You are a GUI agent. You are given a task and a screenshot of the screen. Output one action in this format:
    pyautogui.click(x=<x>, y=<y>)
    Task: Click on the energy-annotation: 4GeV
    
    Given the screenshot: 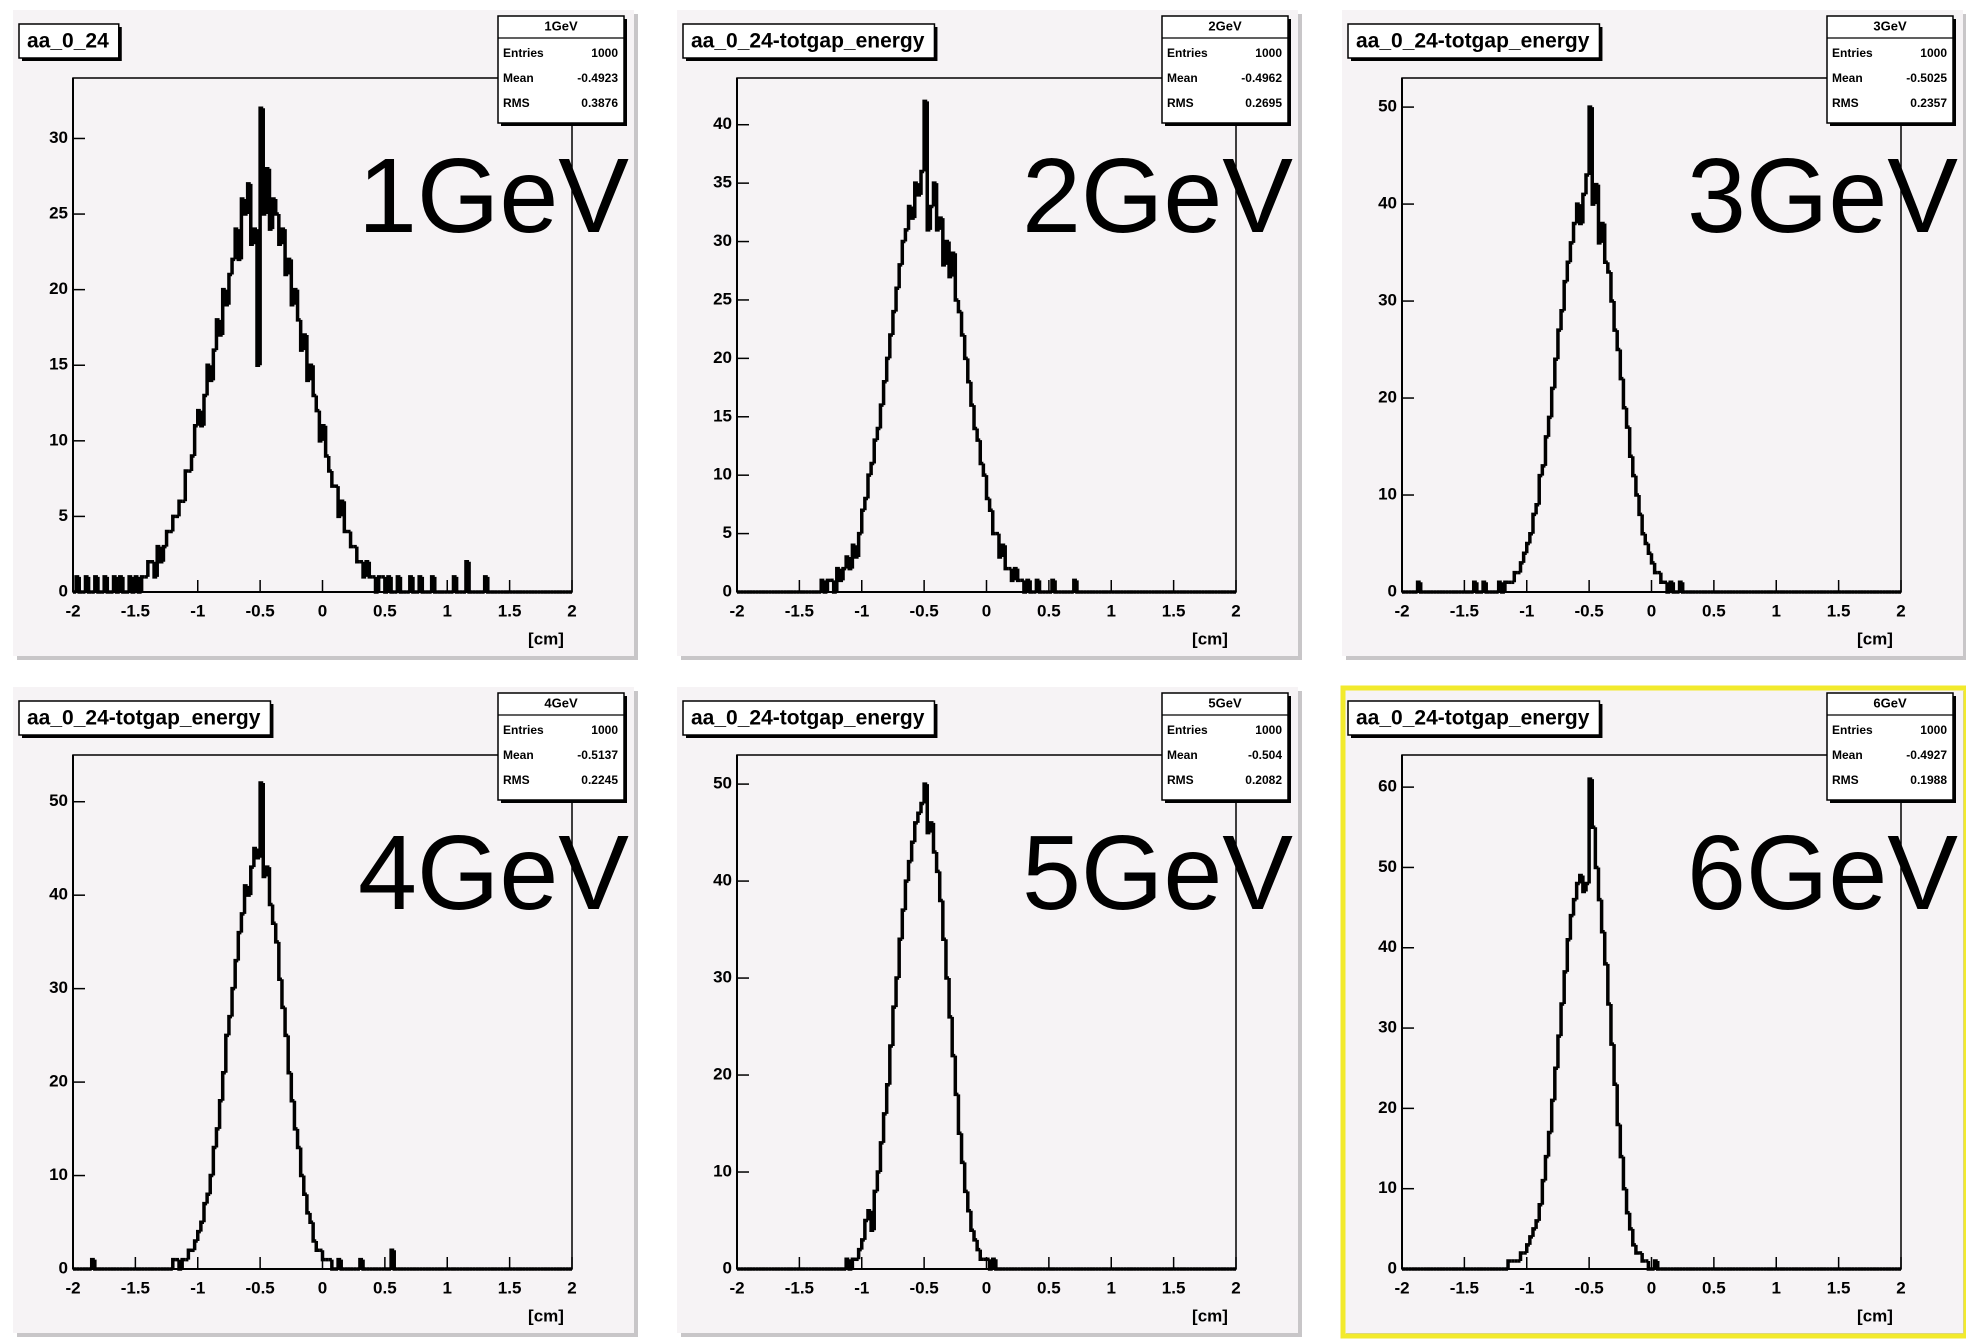 What is the action you would take?
    pyautogui.click(x=493, y=873)
    